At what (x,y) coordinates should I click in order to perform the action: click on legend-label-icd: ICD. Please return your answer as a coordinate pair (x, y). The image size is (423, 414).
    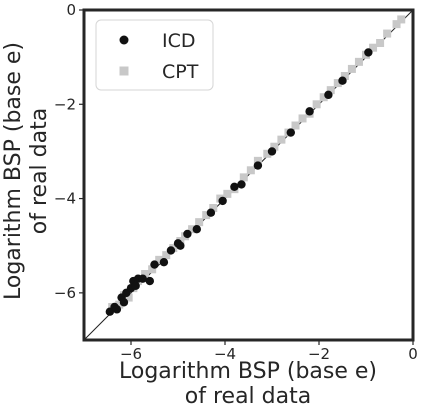
    Looking at the image, I should click on (179, 41).